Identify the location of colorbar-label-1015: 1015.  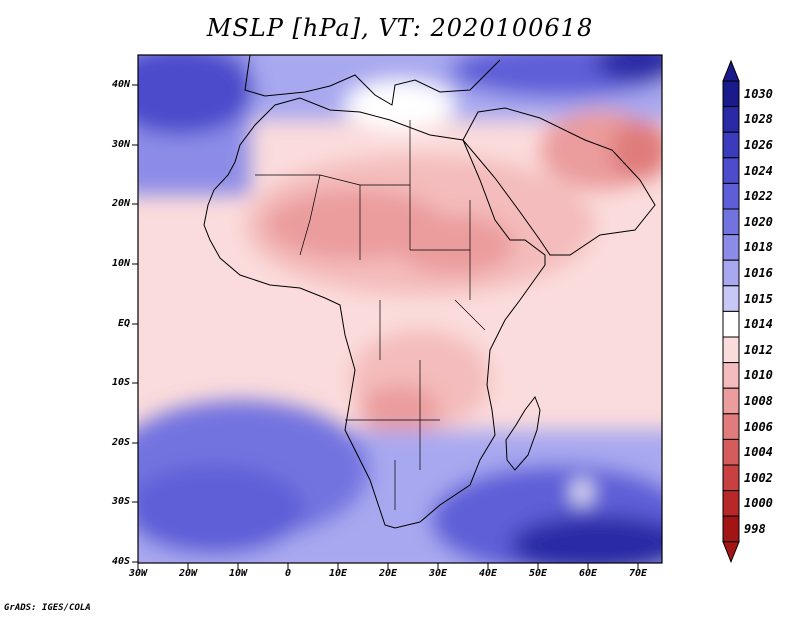
(758, 298).